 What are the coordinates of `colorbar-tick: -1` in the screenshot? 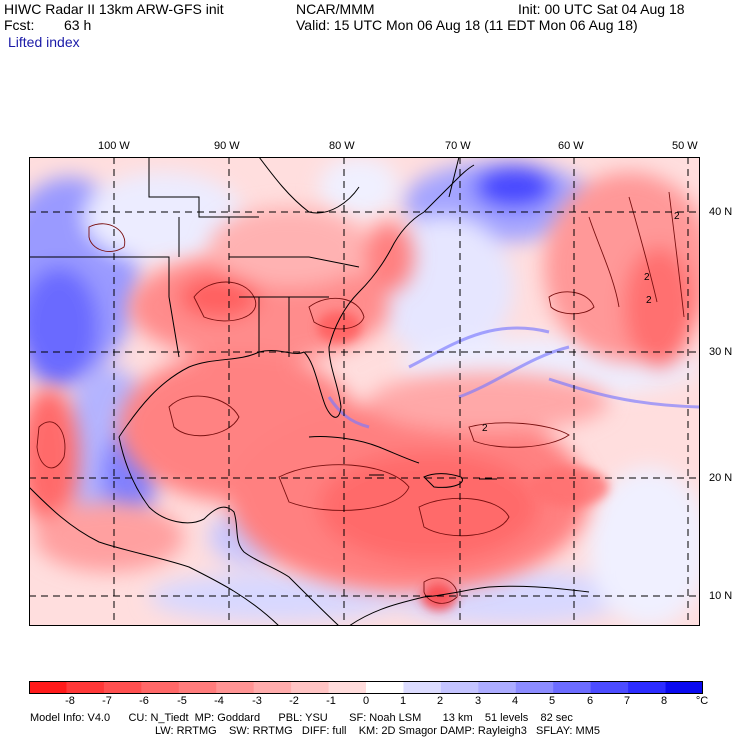 It's located at (331, 701).